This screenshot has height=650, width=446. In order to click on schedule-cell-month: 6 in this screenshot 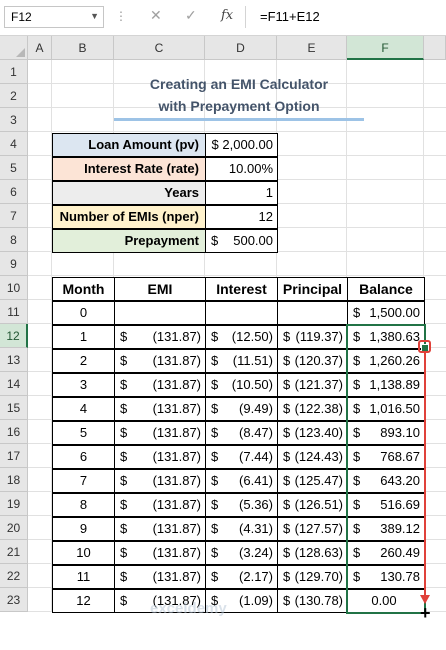, I will do `click(83, 457)`.